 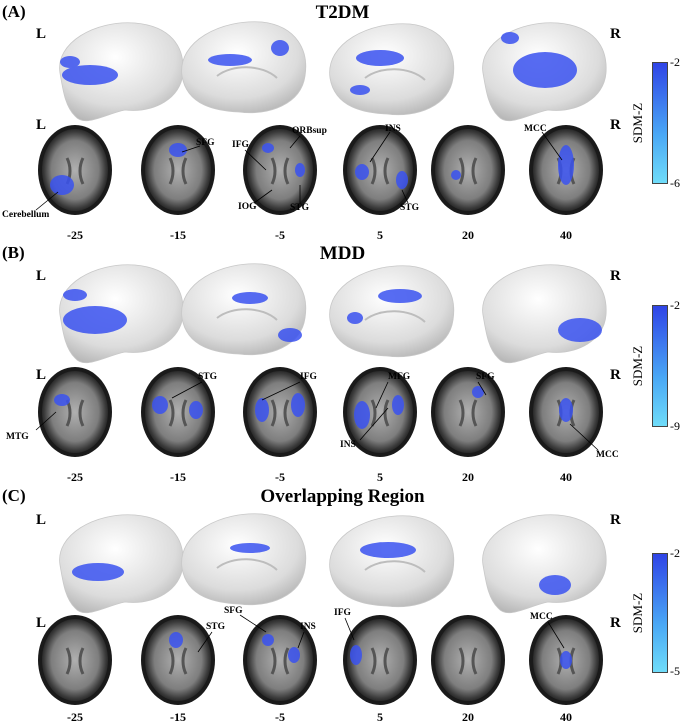 What do you see at coordinates (247, 207) in the screenshot?
I see `region-label: IOG` at bounding box center [247, 207].